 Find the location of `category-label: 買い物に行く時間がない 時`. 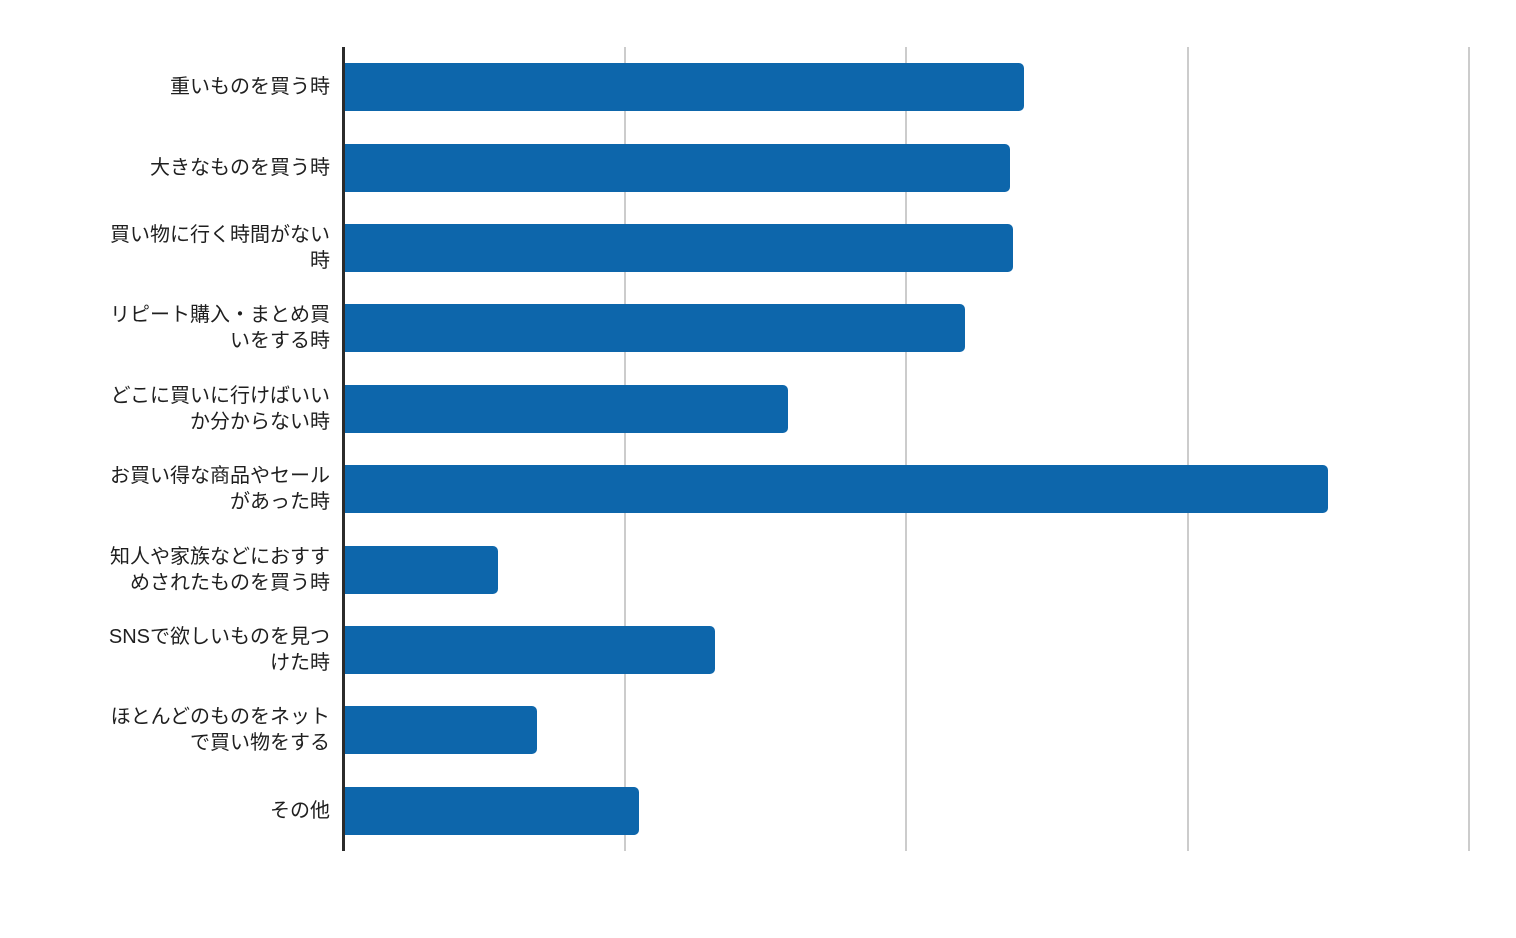

category-label: 買い物に行く時間がない 時 is located at coordinates (220, 248).